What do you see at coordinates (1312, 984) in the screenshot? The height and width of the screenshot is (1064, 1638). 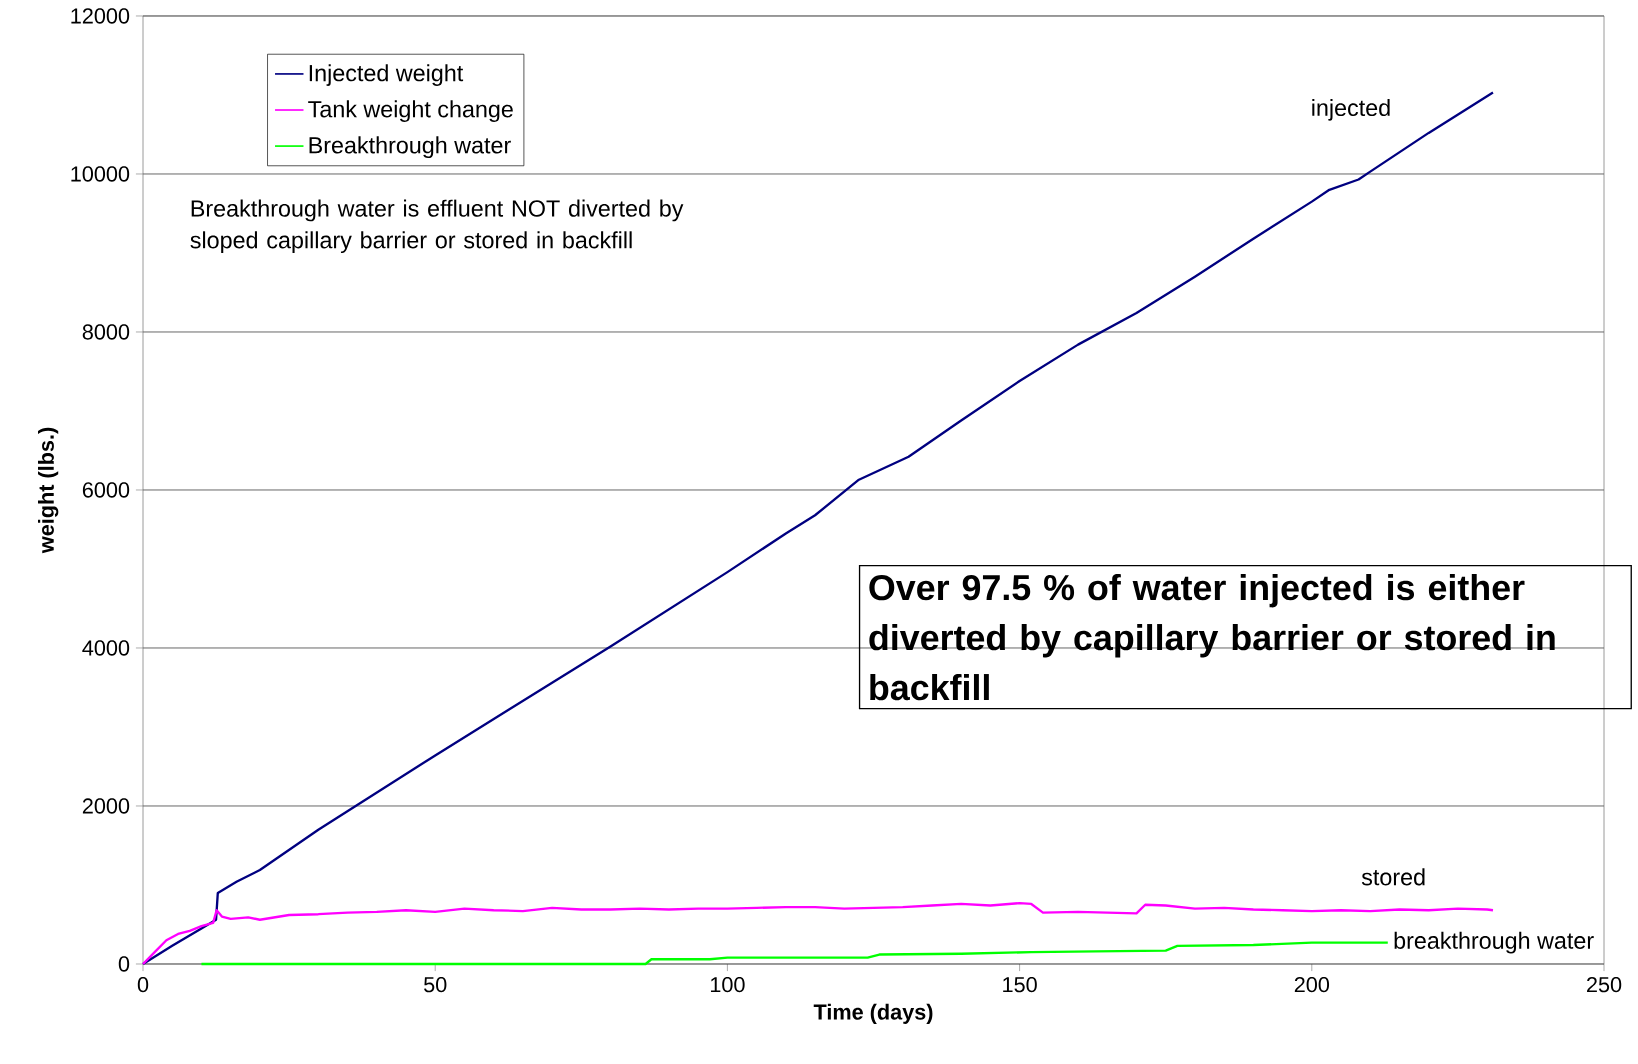 I see `x-tick-label: 200` at bounding box center [1312, 984].